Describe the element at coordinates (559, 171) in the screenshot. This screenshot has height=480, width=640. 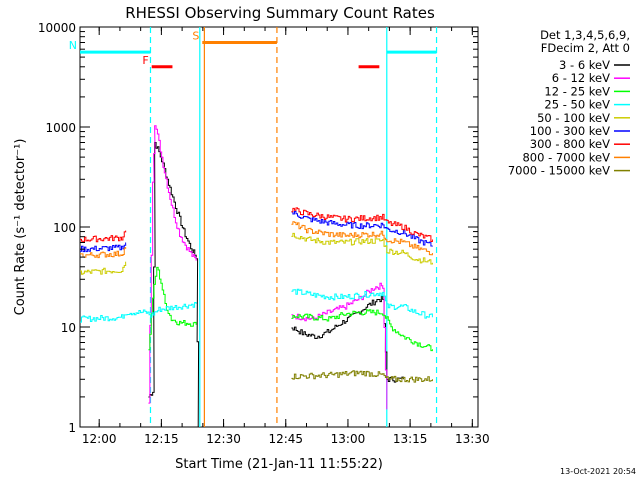
I see `legend-entry-label: 7000 - 15000 keV` at that location.